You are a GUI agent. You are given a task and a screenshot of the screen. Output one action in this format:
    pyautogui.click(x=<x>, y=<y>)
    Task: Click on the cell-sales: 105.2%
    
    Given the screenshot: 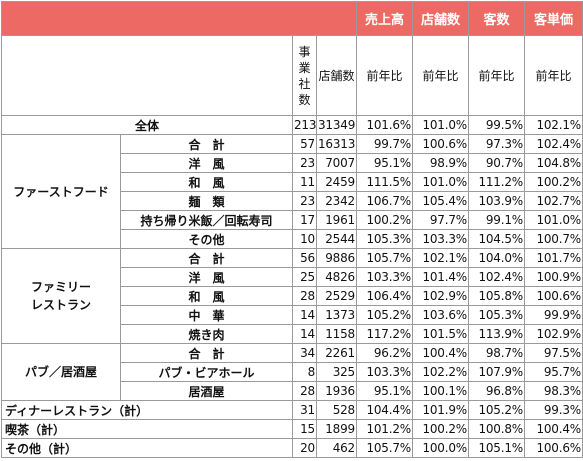 What is the action you would take?
    pyautogui.click(x=384, y=315)
    